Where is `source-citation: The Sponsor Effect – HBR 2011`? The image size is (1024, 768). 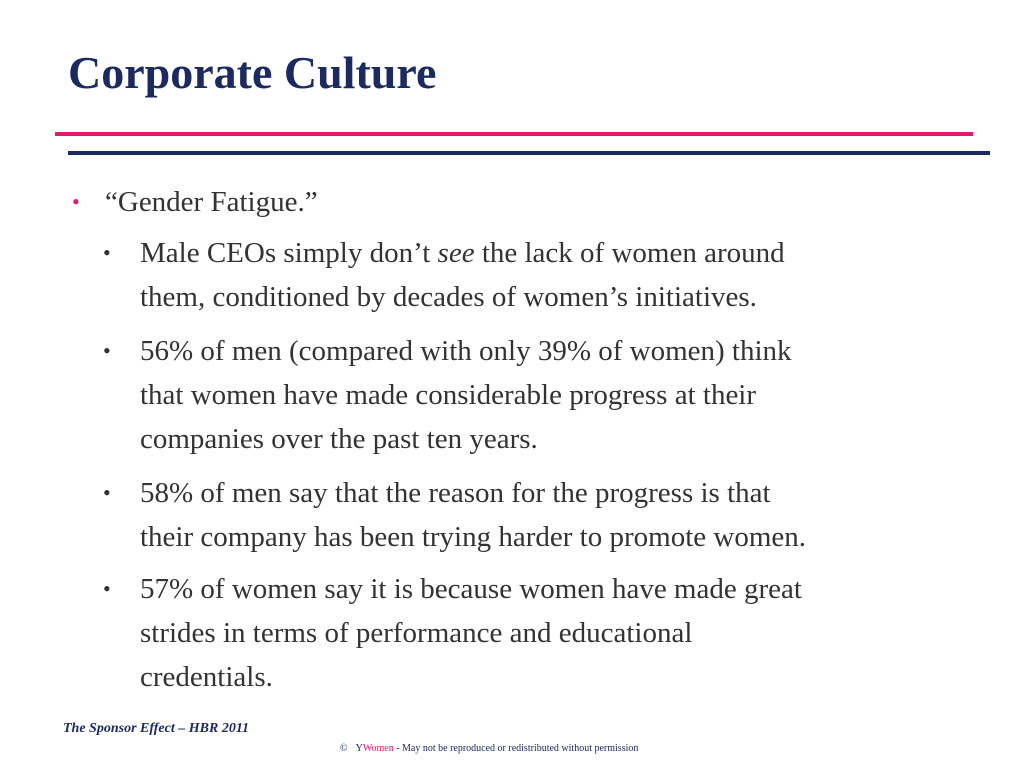 source-citation: The Sponsor Effect – HBR 2011 is located at coordinates (156, 728).